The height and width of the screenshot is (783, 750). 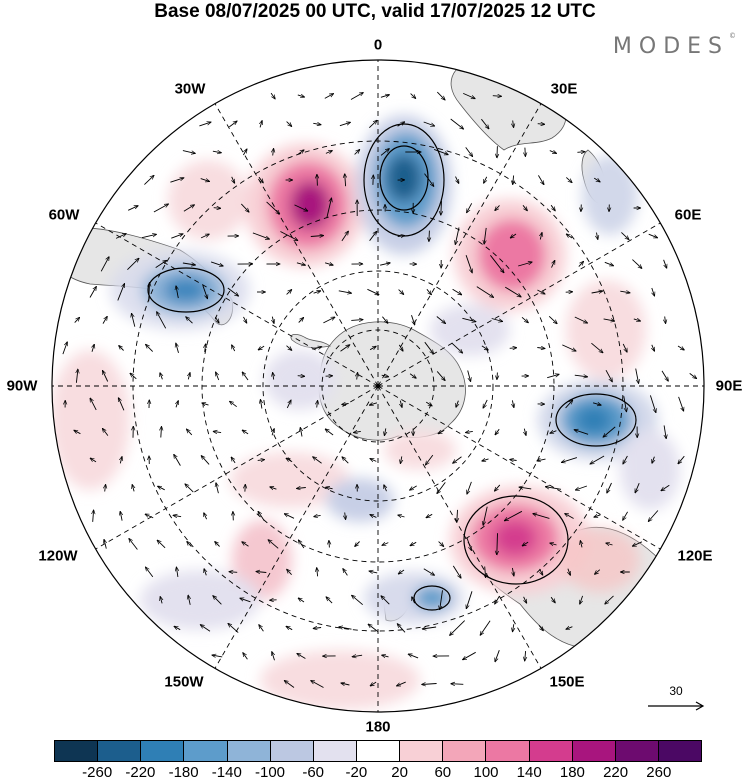 What do you see at coordinates (688, 215) in the screenshot?
I see `longitude-label-60e: 60E` at bounding box center [688, 215].